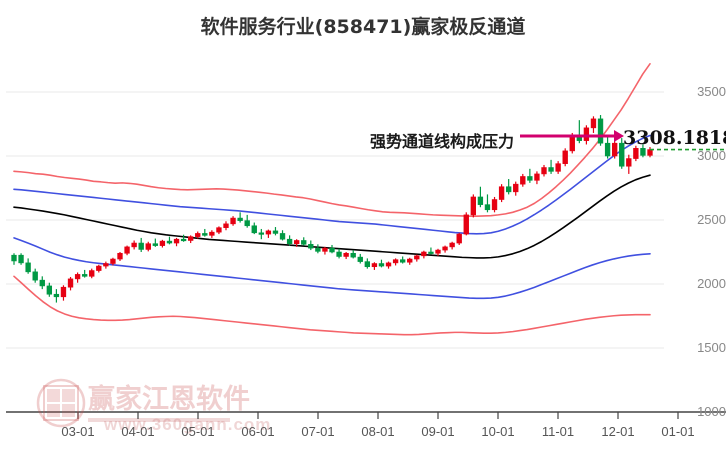  I want to click on watermark-seal-icon, so click(61, 403).